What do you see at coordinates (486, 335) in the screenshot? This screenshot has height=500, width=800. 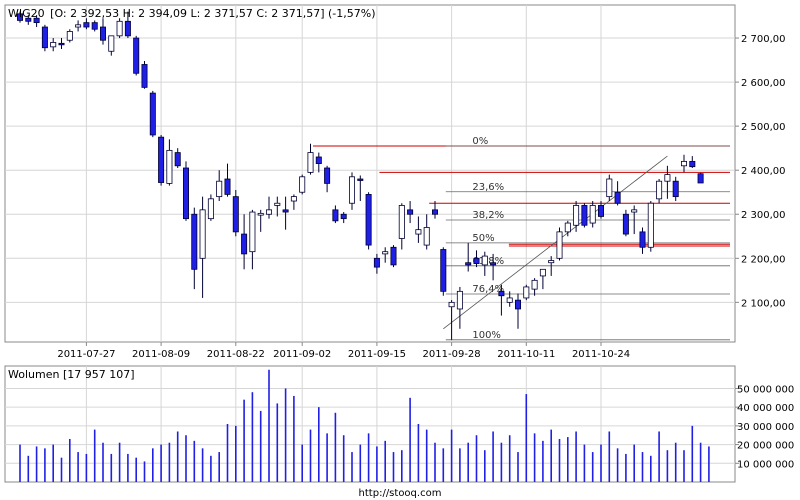 I see `fib-level-label: 100%` at bounding box center [486, 335].